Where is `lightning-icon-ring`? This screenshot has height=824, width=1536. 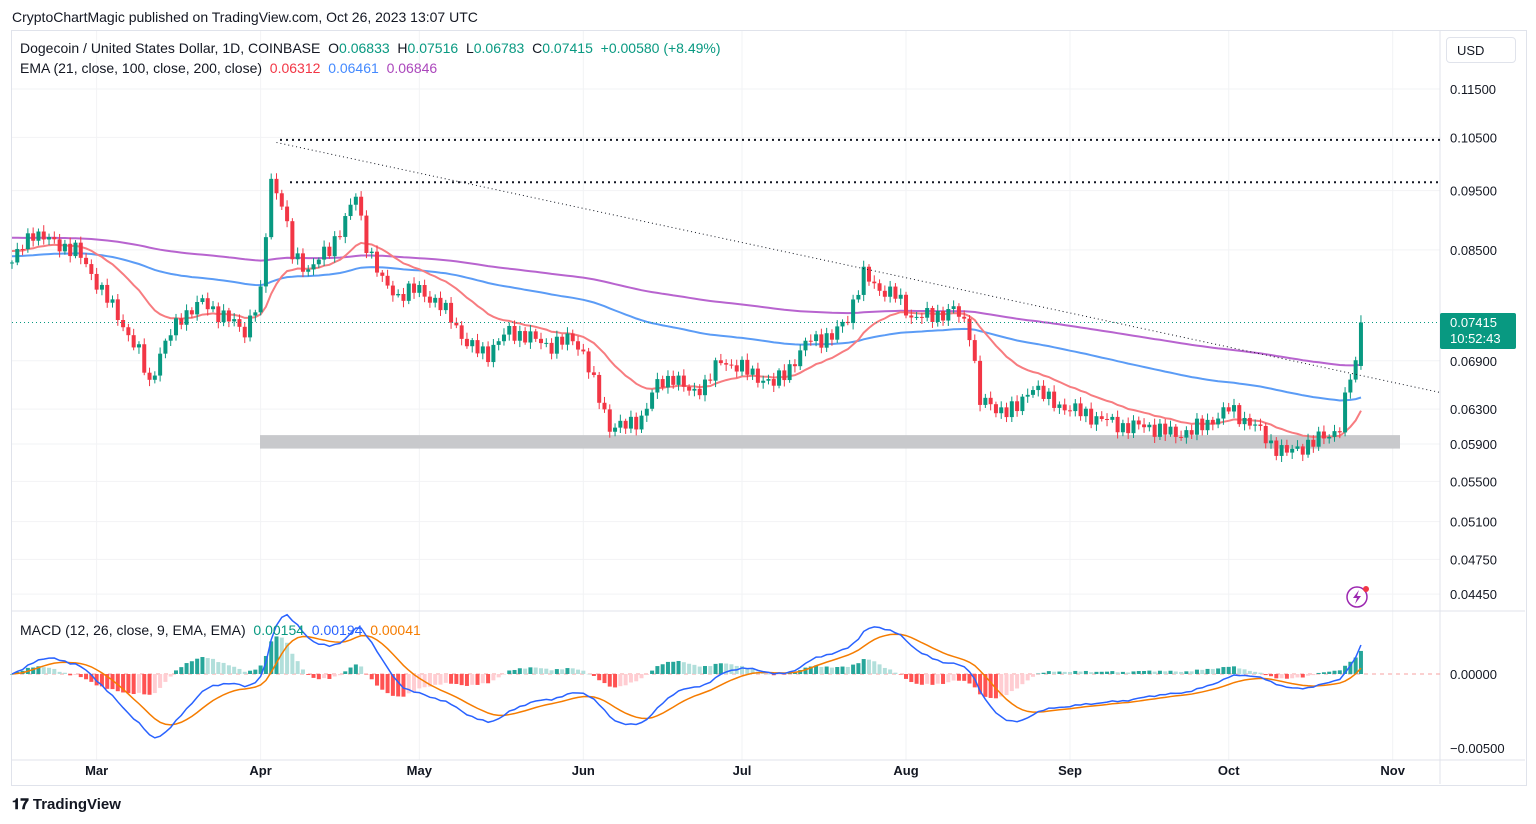 lightning-icon-ring is located at coordinates (1357, 597).